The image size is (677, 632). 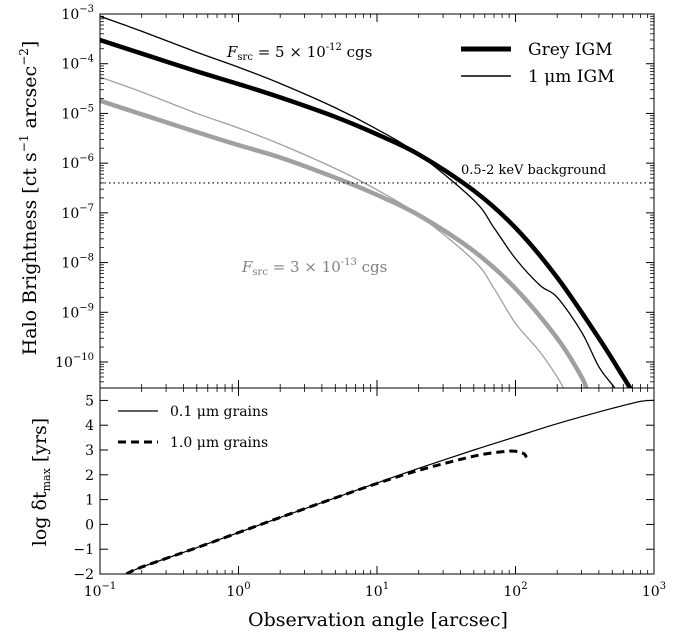 I want to click on top-y-axis-title: Halo Brightness [ct s−1 arcsec−2], so click(x=29, y=198).